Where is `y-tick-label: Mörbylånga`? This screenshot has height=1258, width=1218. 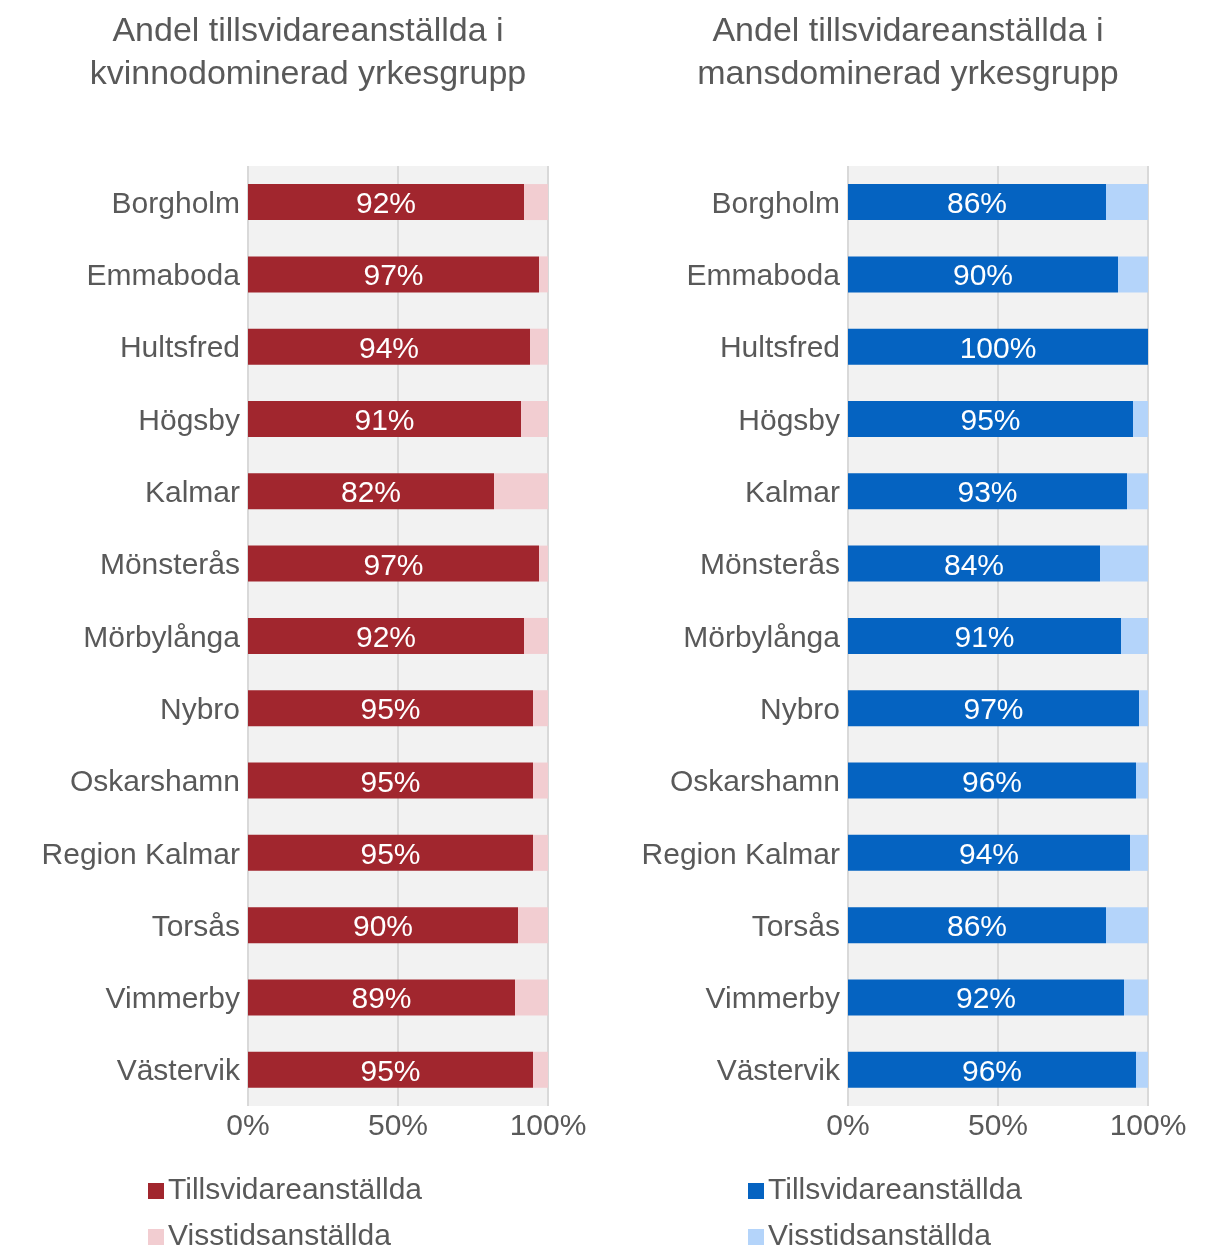
y-tick-label: Mörbylånga is located at coordinates (162, 636).